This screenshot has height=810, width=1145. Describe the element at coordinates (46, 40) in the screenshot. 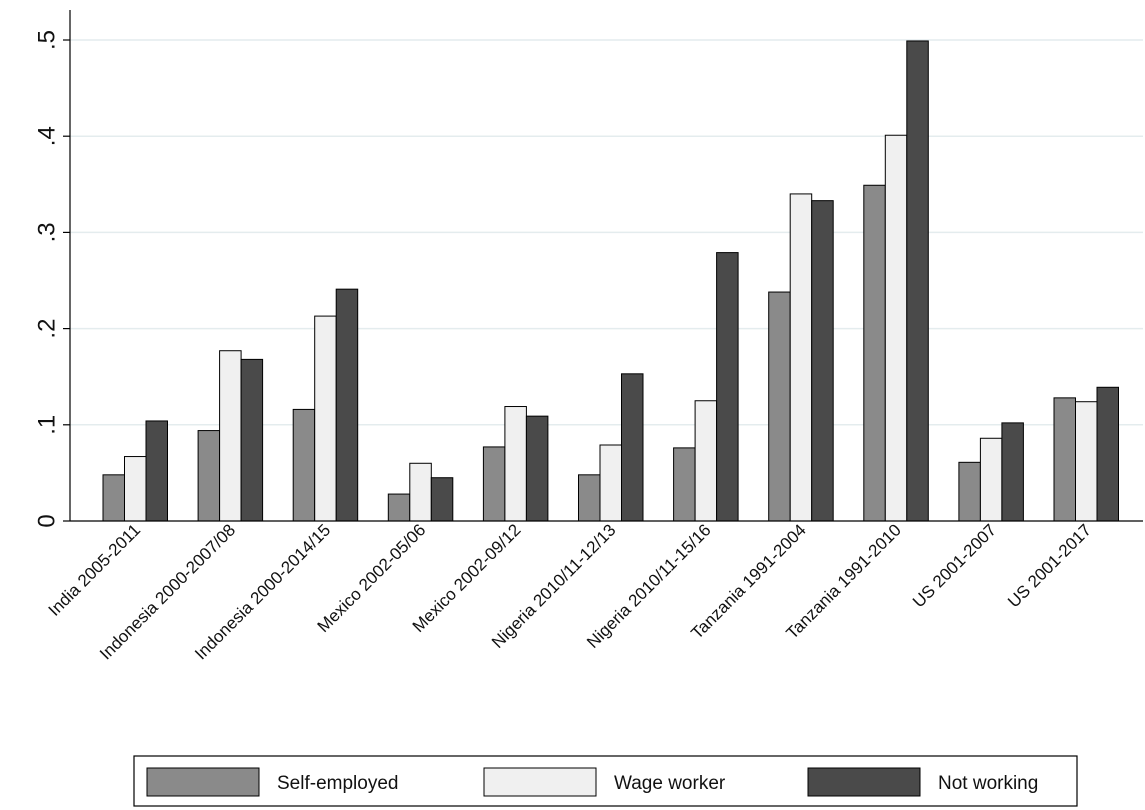

I see `y-tick-label: .5` at that location.